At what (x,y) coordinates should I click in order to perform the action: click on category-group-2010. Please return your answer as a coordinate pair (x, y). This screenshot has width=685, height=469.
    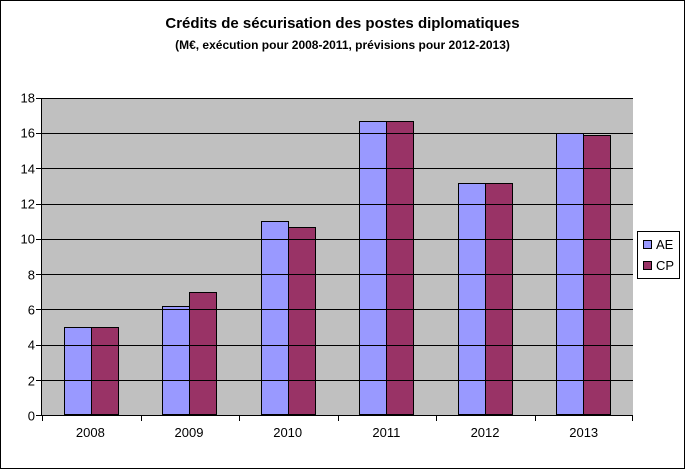
    Looking at the image, I should click on (288, 256).